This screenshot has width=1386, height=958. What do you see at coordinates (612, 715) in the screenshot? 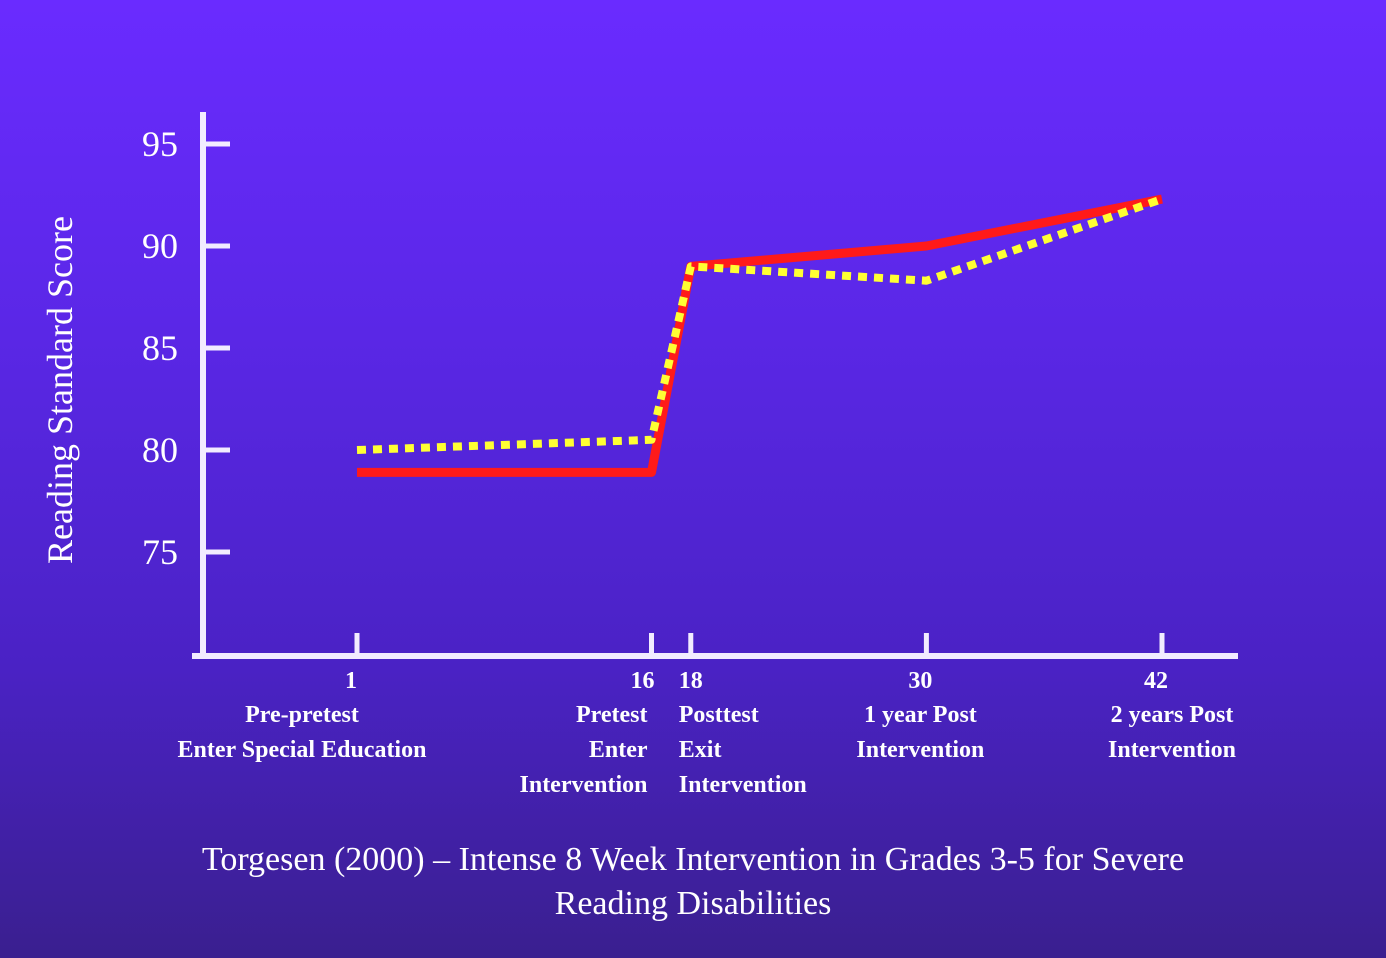
I see `x-tick-label-line: Pretest` at bounding box center [612, 715].